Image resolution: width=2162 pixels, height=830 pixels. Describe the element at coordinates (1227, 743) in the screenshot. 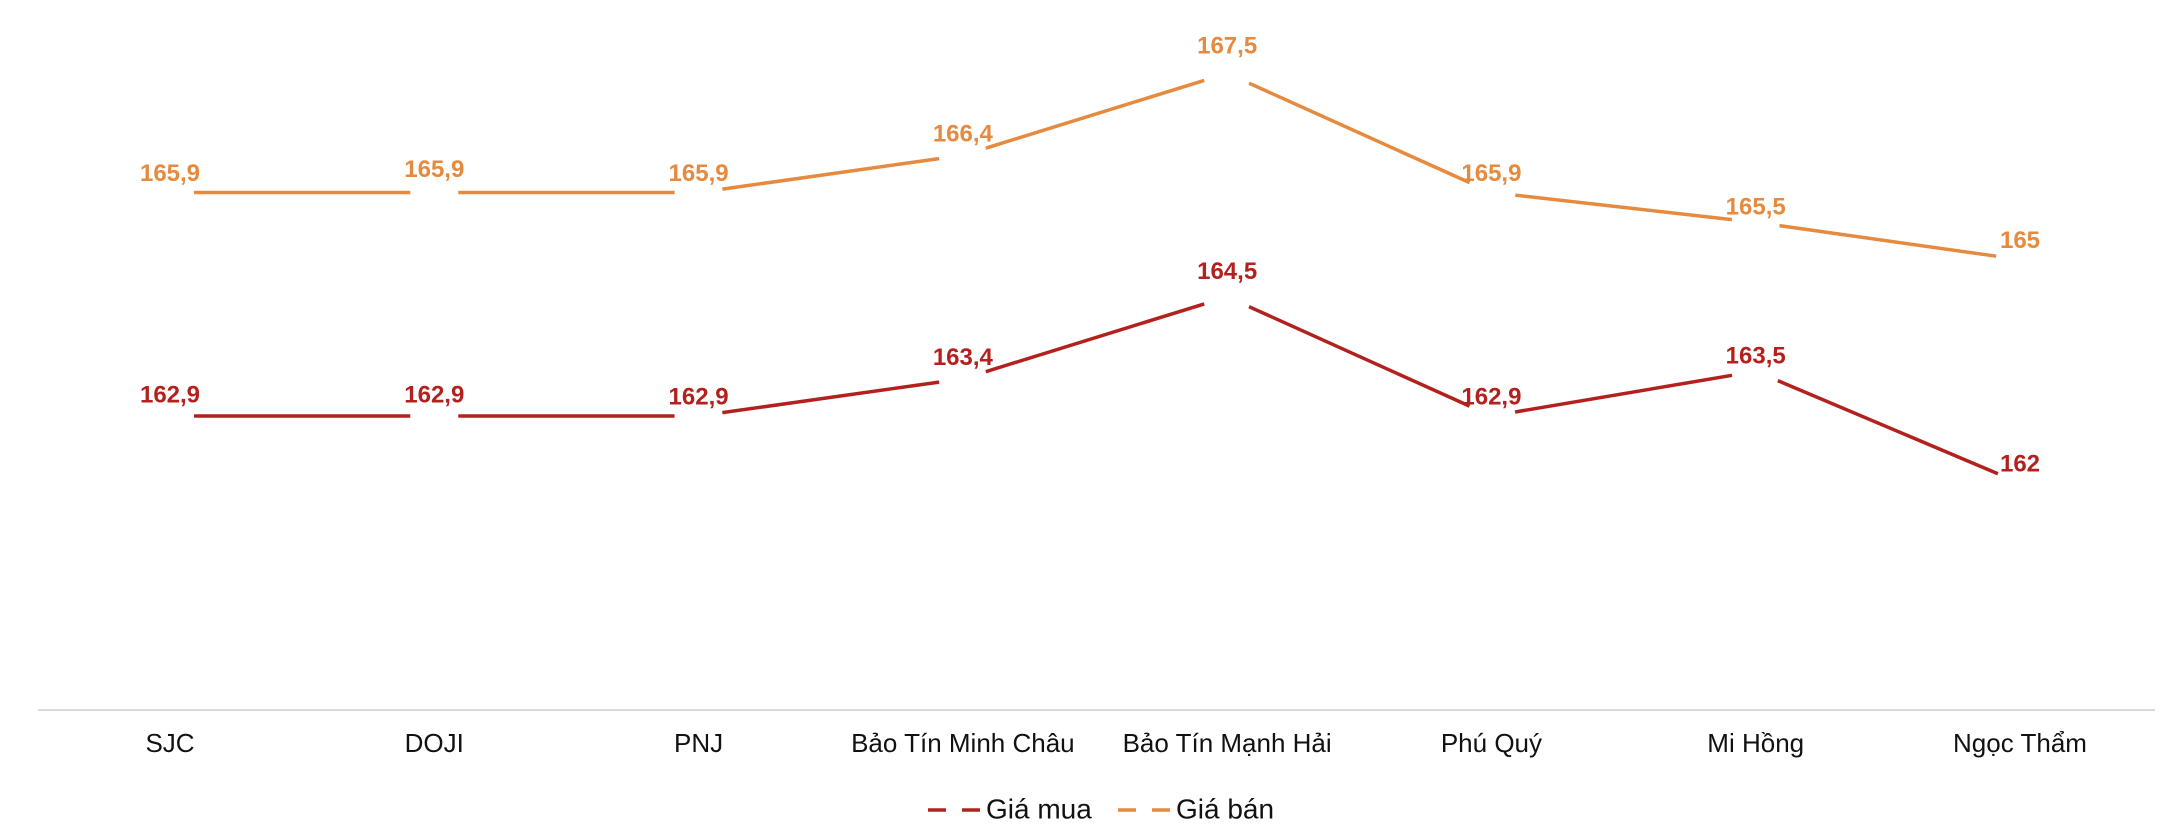

I see `x-tick-label: Bảo Tín Mạnh Hải` at that location.